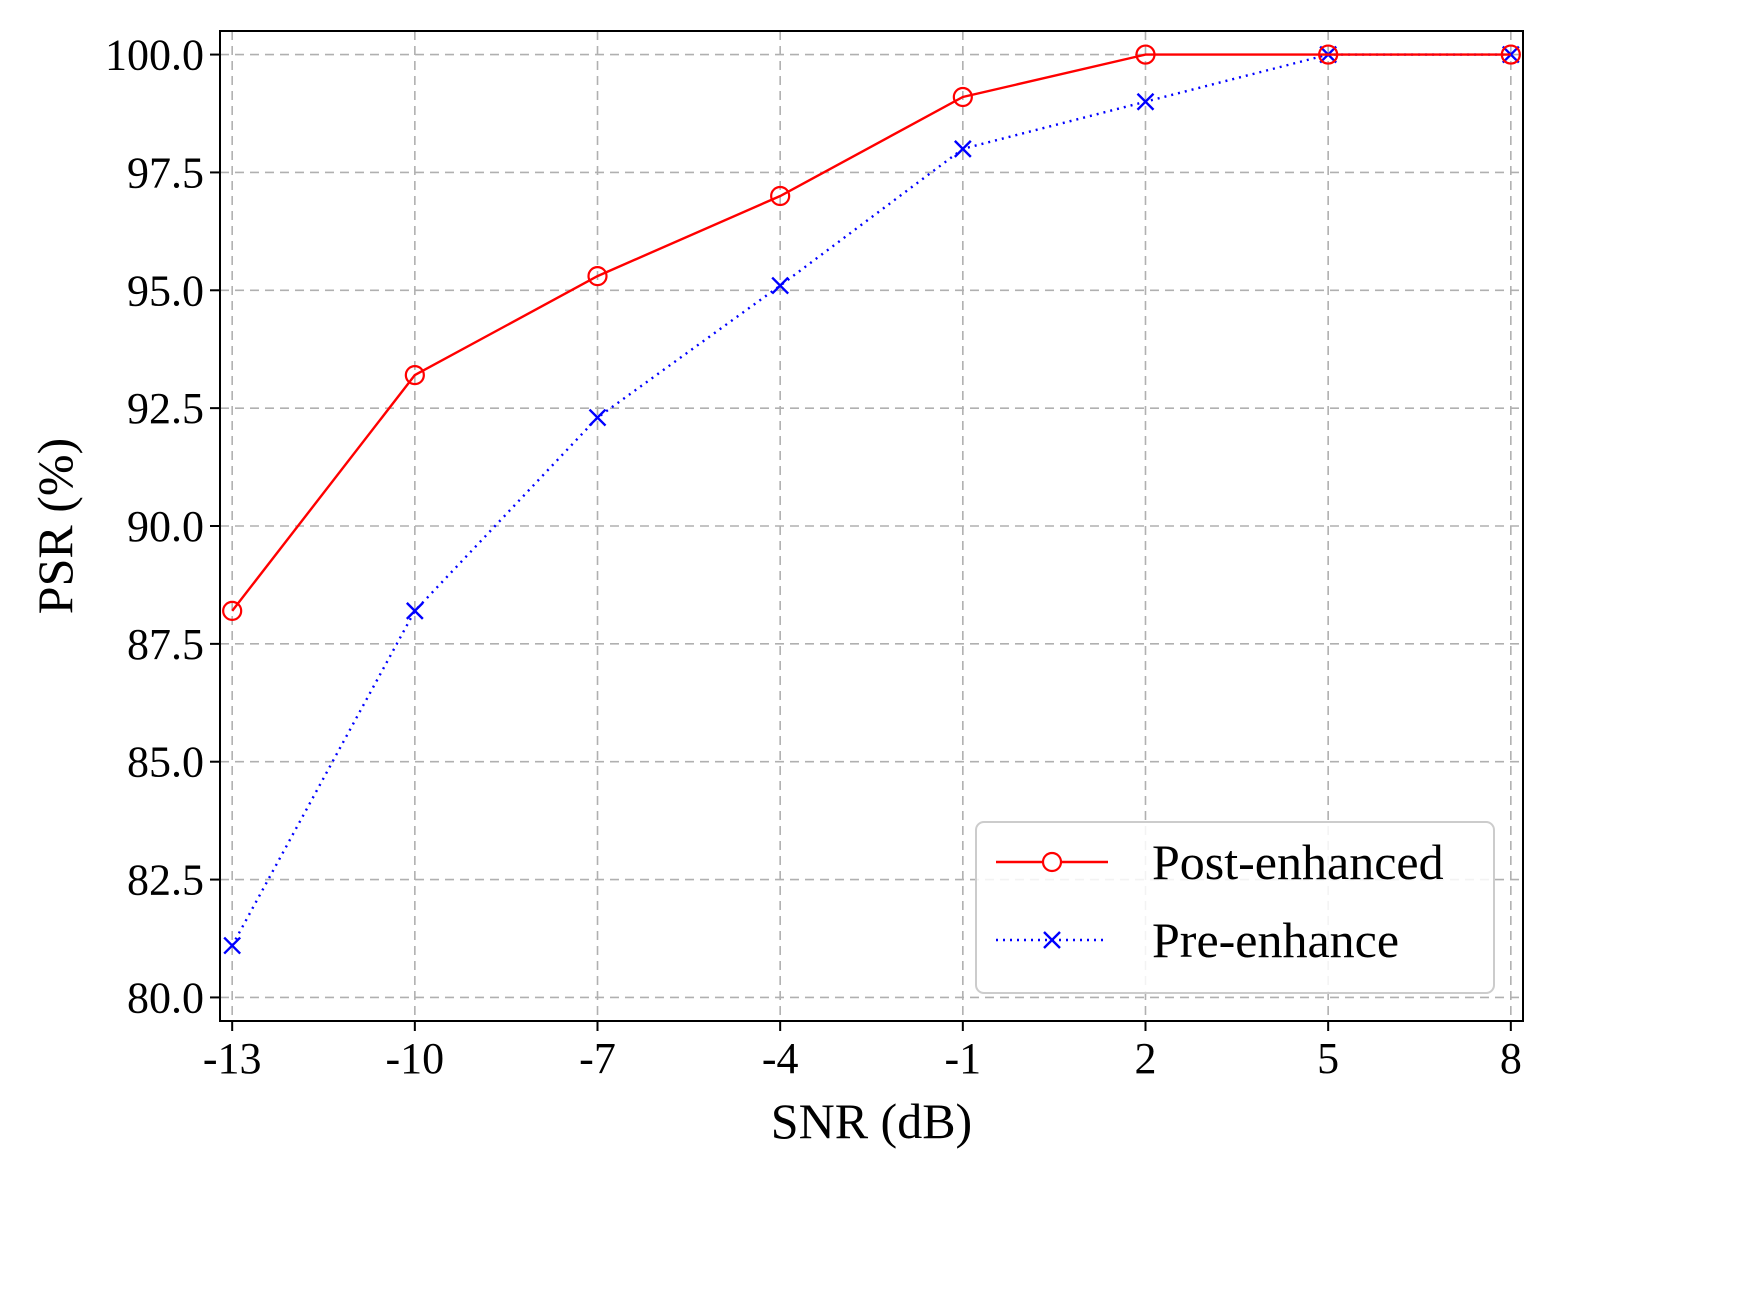  What do you see at coordinates (232, 1058) in the screenshot?
I see `x-tick-label: -13` at bounding box center [232, 1058].